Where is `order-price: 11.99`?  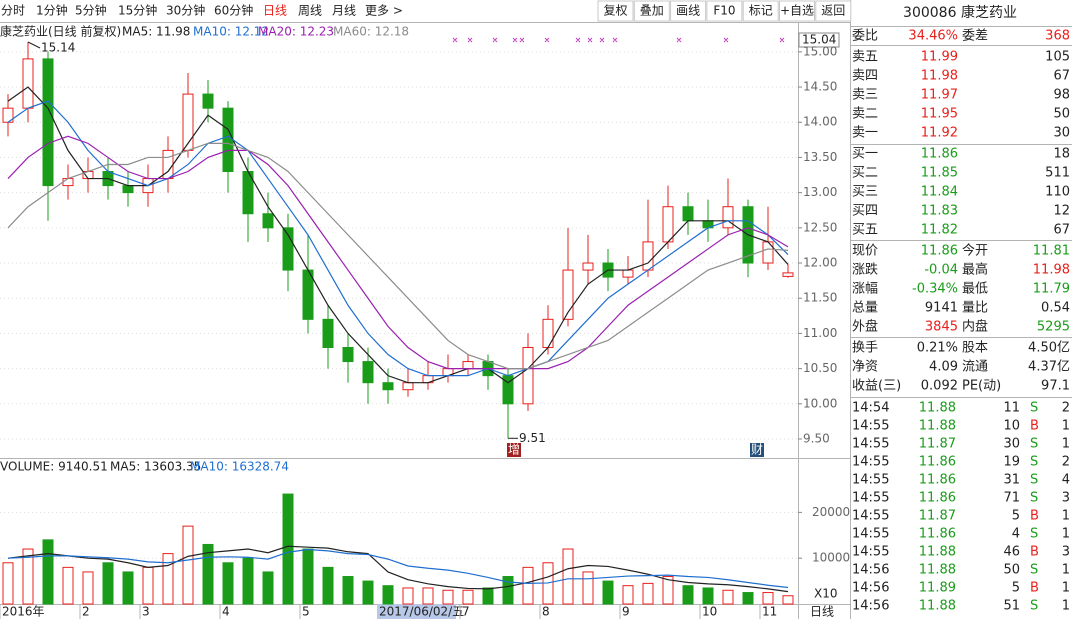 order-price: 11.99 is located at coordinates (939, 57).